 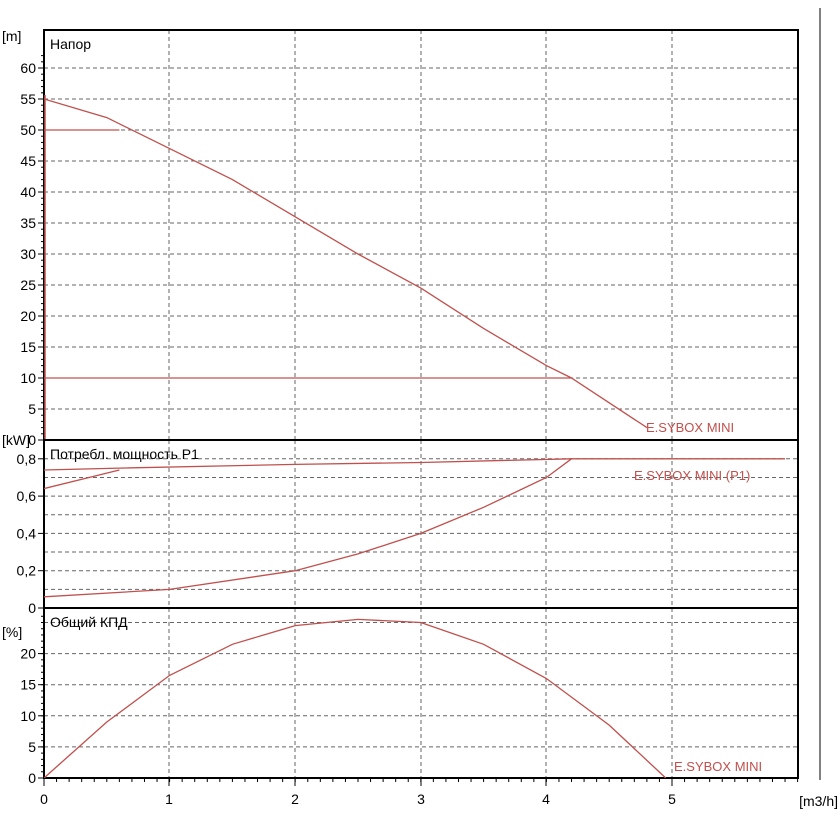 I want to click on y-tick-label: 0,2, so click(x=27, y=571).